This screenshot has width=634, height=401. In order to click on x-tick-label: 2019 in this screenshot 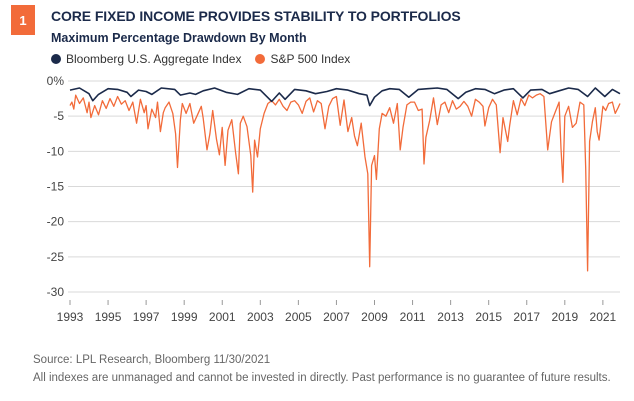, I will do `click(564, 317)`.